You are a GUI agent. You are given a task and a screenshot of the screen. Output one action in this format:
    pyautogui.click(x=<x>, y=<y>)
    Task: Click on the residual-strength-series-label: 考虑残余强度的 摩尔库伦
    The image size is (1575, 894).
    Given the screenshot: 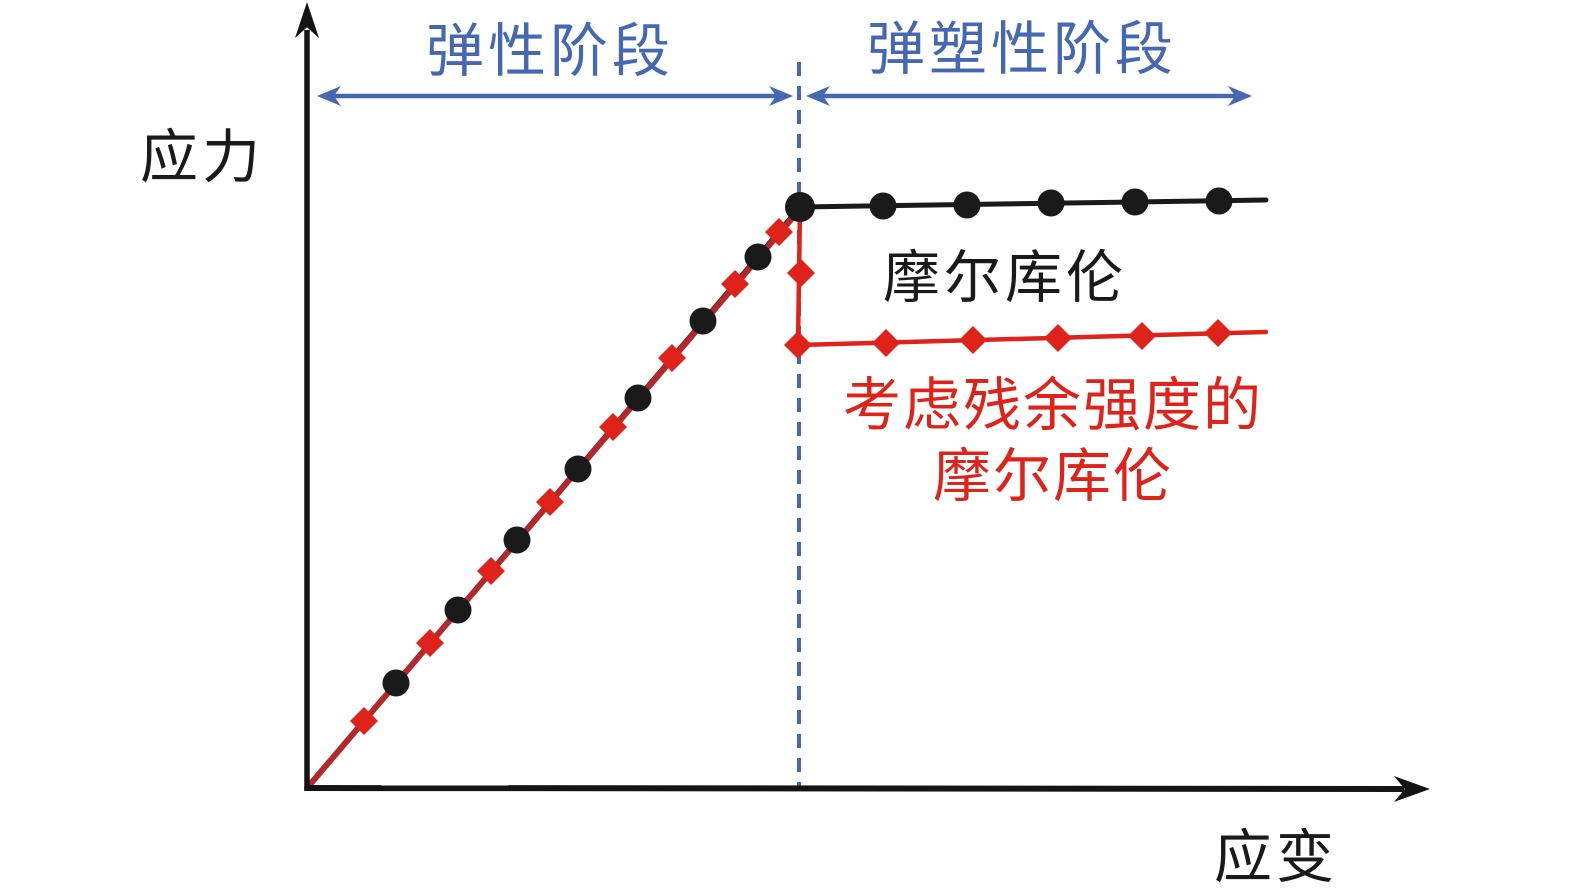 What is the action you would take?
    pyautogui.click(x=1053, y=441)
    